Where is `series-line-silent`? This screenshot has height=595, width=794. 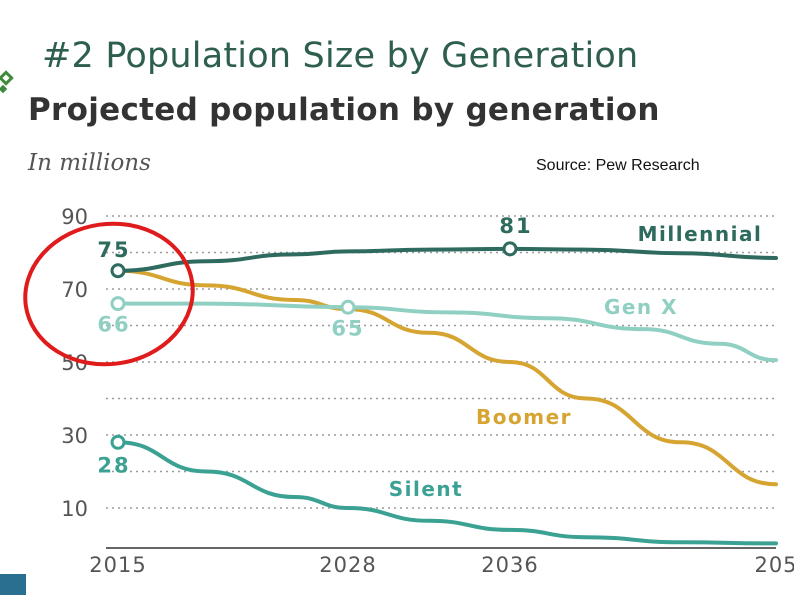
series-line-silent is located at coordinates (447, 493).